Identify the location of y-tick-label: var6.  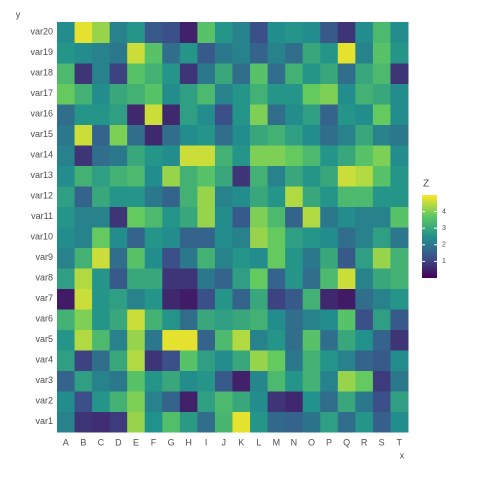
(44, 319).